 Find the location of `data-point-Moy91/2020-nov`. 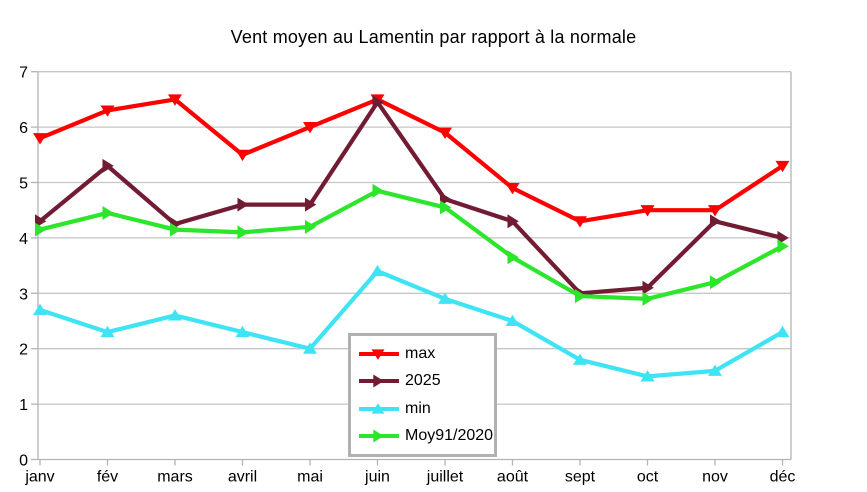

data-point-Moy91/2020-nov is located at coordinates (715, 282).